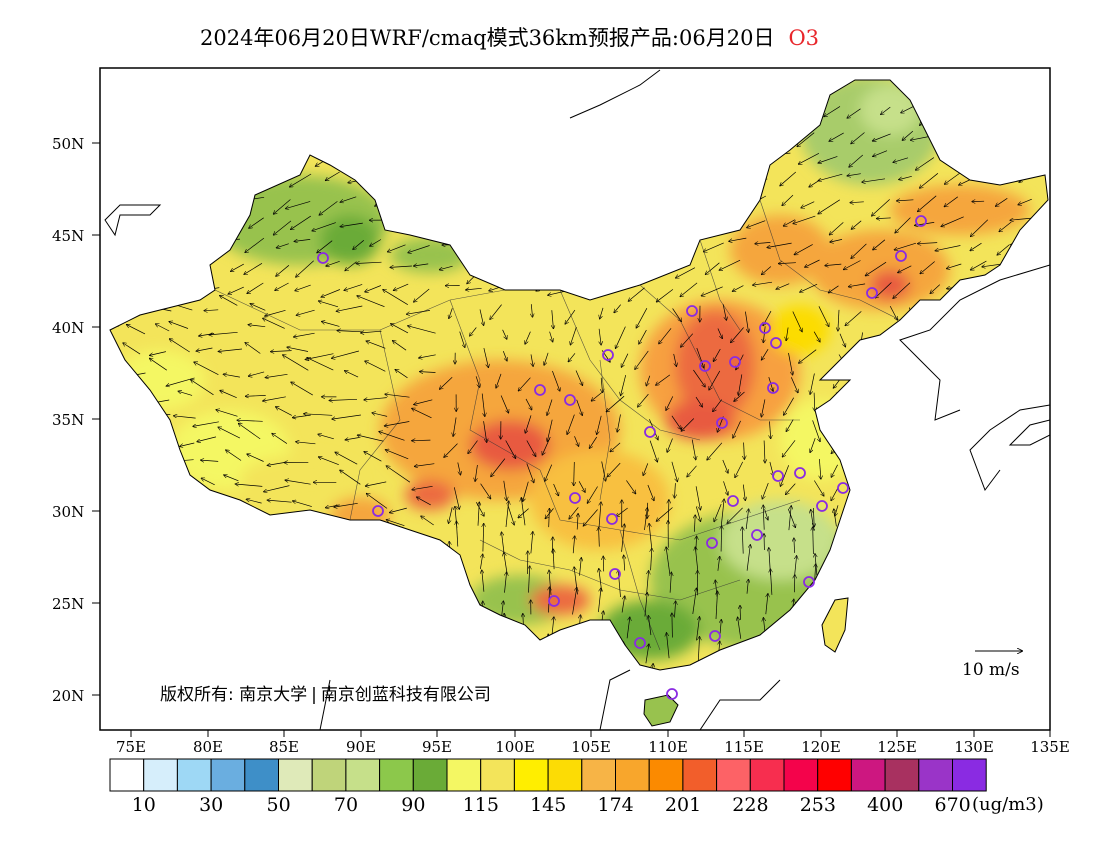  What do you see at coordinates (668, 747) in the screenshot?
I see `lon-tick-label: 110E` at bounding box center [668, 747].